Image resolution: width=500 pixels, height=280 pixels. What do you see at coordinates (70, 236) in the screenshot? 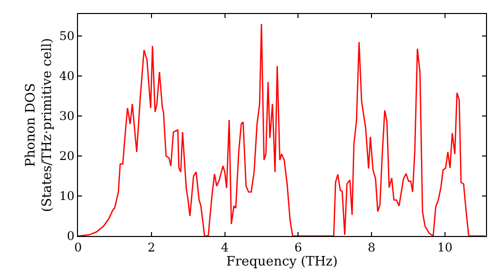
I see `y-tick-label: 0` at bounding box center [70, 236].